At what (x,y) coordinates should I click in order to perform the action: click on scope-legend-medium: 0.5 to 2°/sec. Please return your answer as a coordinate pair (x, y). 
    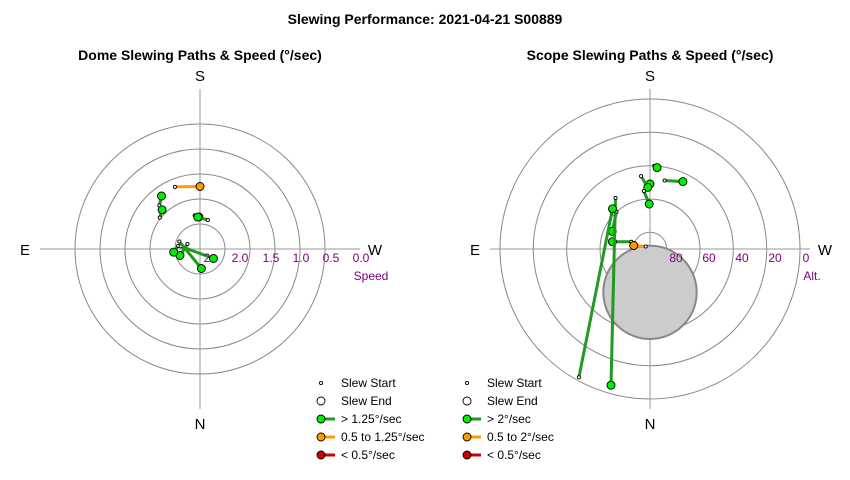
    Looking at the image, I should click on (520, 437).